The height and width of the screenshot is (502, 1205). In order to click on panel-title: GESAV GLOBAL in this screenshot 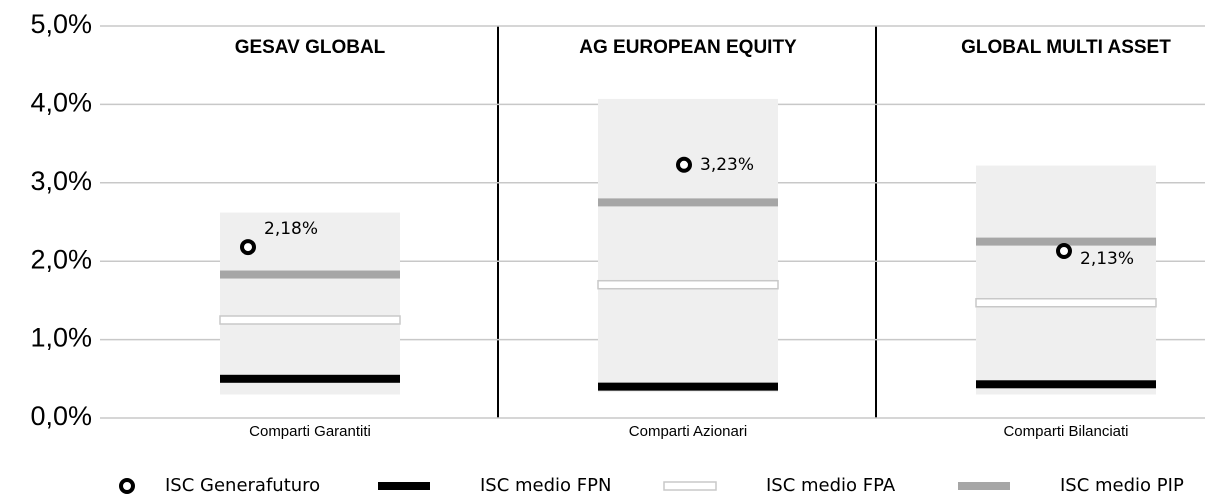, I will do `click(310, 47)`.